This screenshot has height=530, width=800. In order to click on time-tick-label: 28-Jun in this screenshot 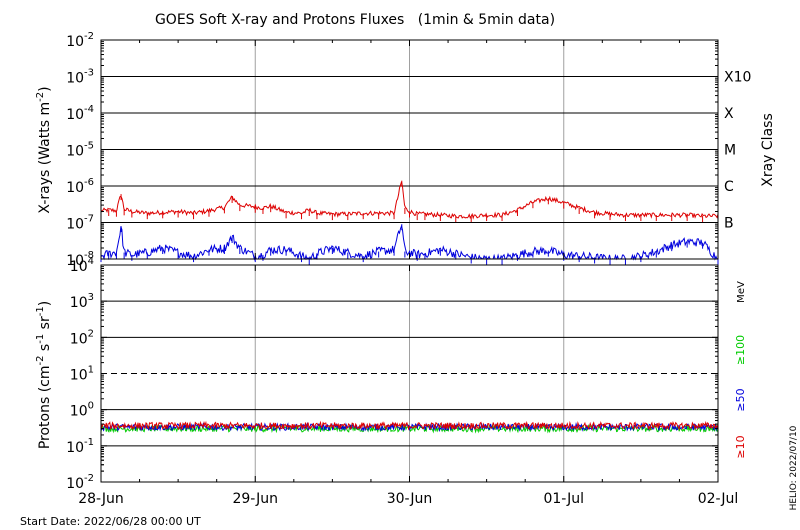, I will do `click(101, 499)`.